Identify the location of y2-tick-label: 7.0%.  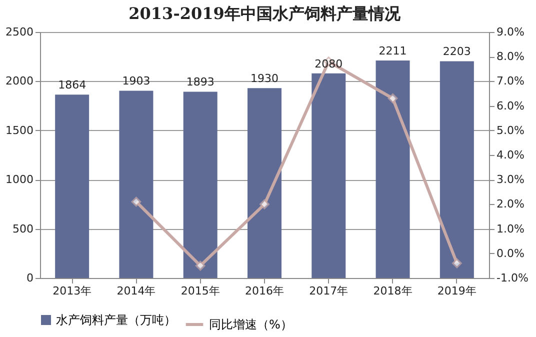
(510, 81).